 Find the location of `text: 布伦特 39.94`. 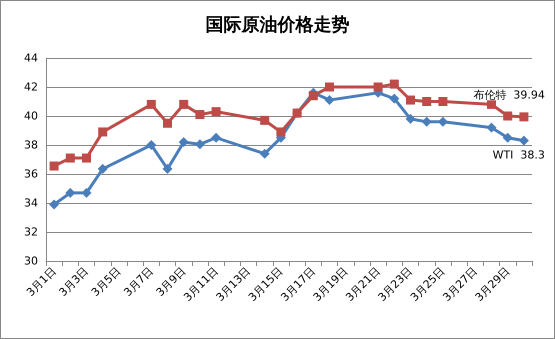

text: 布伦特 39.94 is located at coordinates (509, 95).